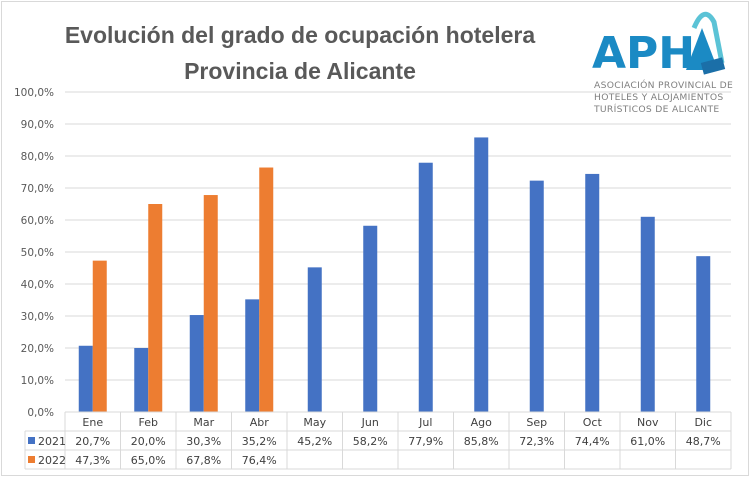 The width and height of the screenshot is (750, 477). I want to click on x-tick-label: Abr, so click(260, 422).